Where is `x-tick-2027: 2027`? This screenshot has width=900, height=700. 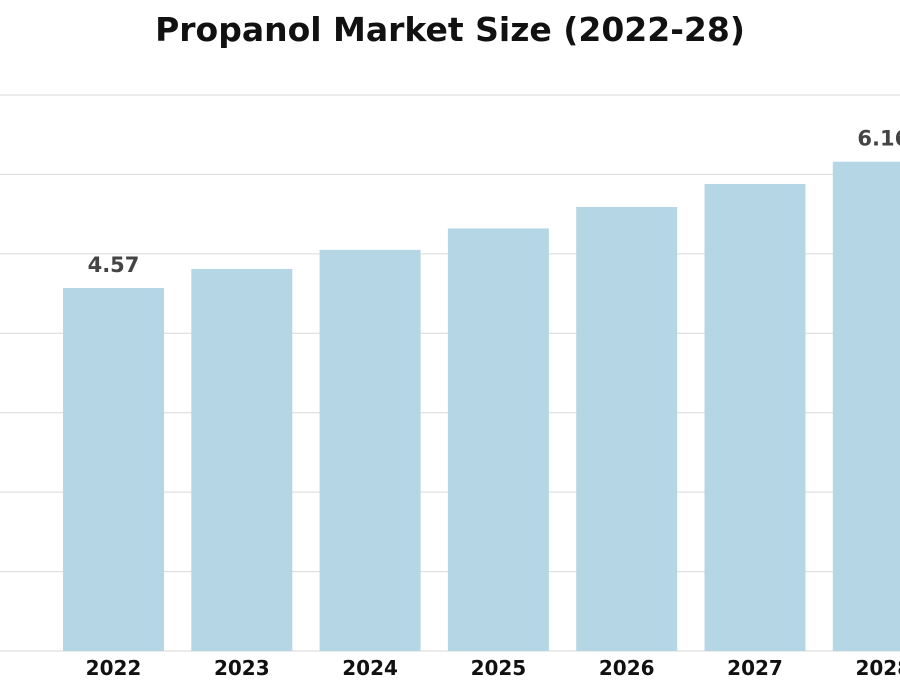 x-tick-2027: 2027 is located at coordinates (755, 668).